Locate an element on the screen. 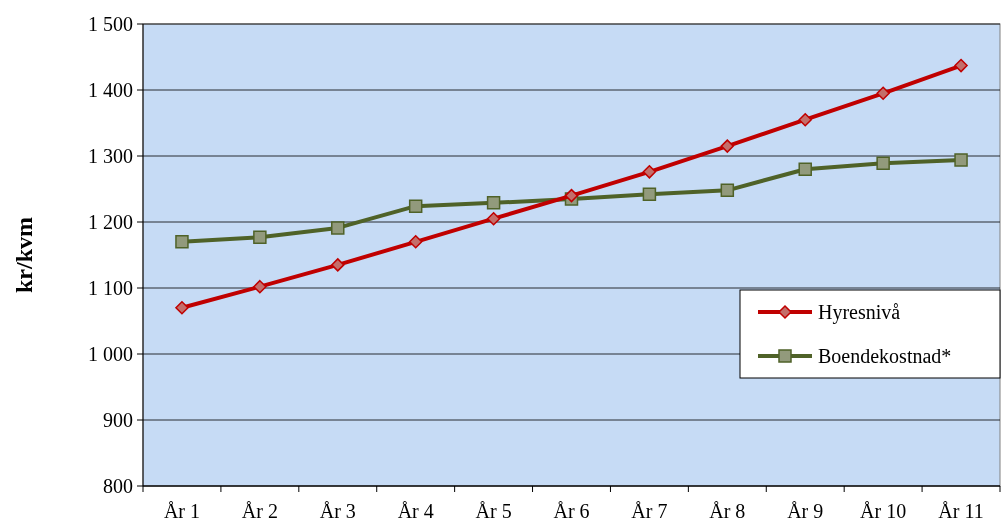 The image size is (1008, 531). y-tick-label: 900 is located at coordinates (118, 420).